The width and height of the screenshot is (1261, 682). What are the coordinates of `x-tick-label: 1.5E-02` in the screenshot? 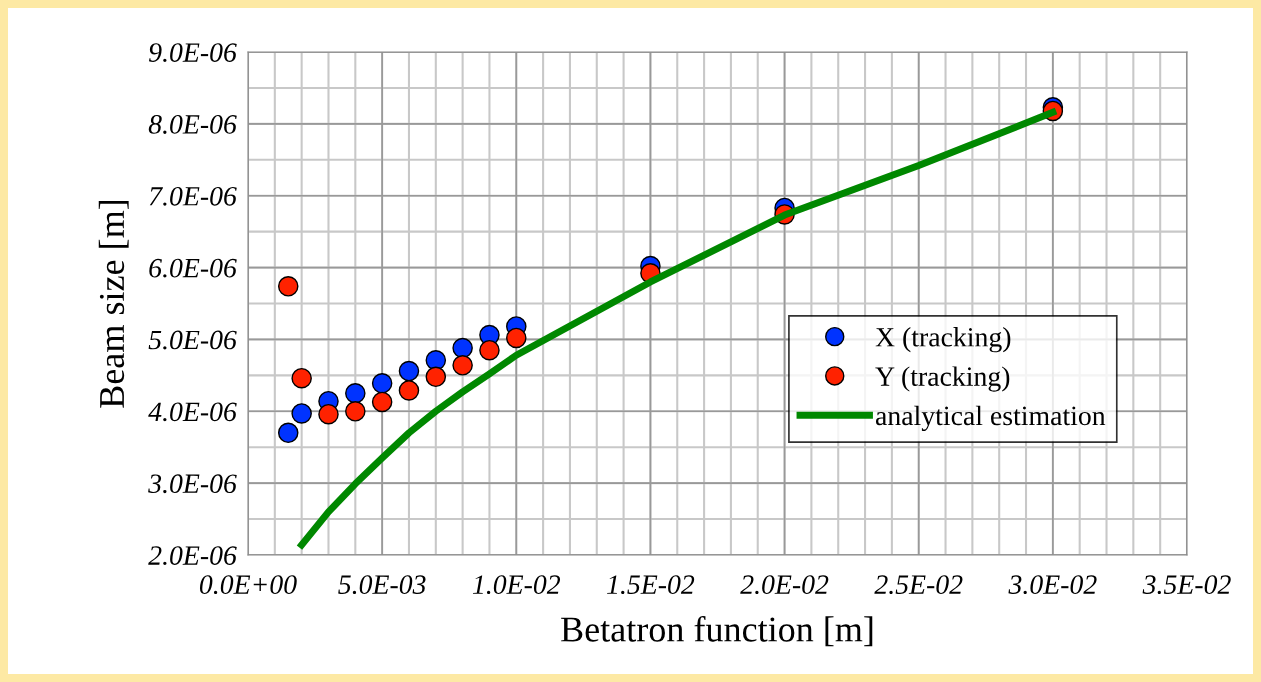 It's located at (651, 585).